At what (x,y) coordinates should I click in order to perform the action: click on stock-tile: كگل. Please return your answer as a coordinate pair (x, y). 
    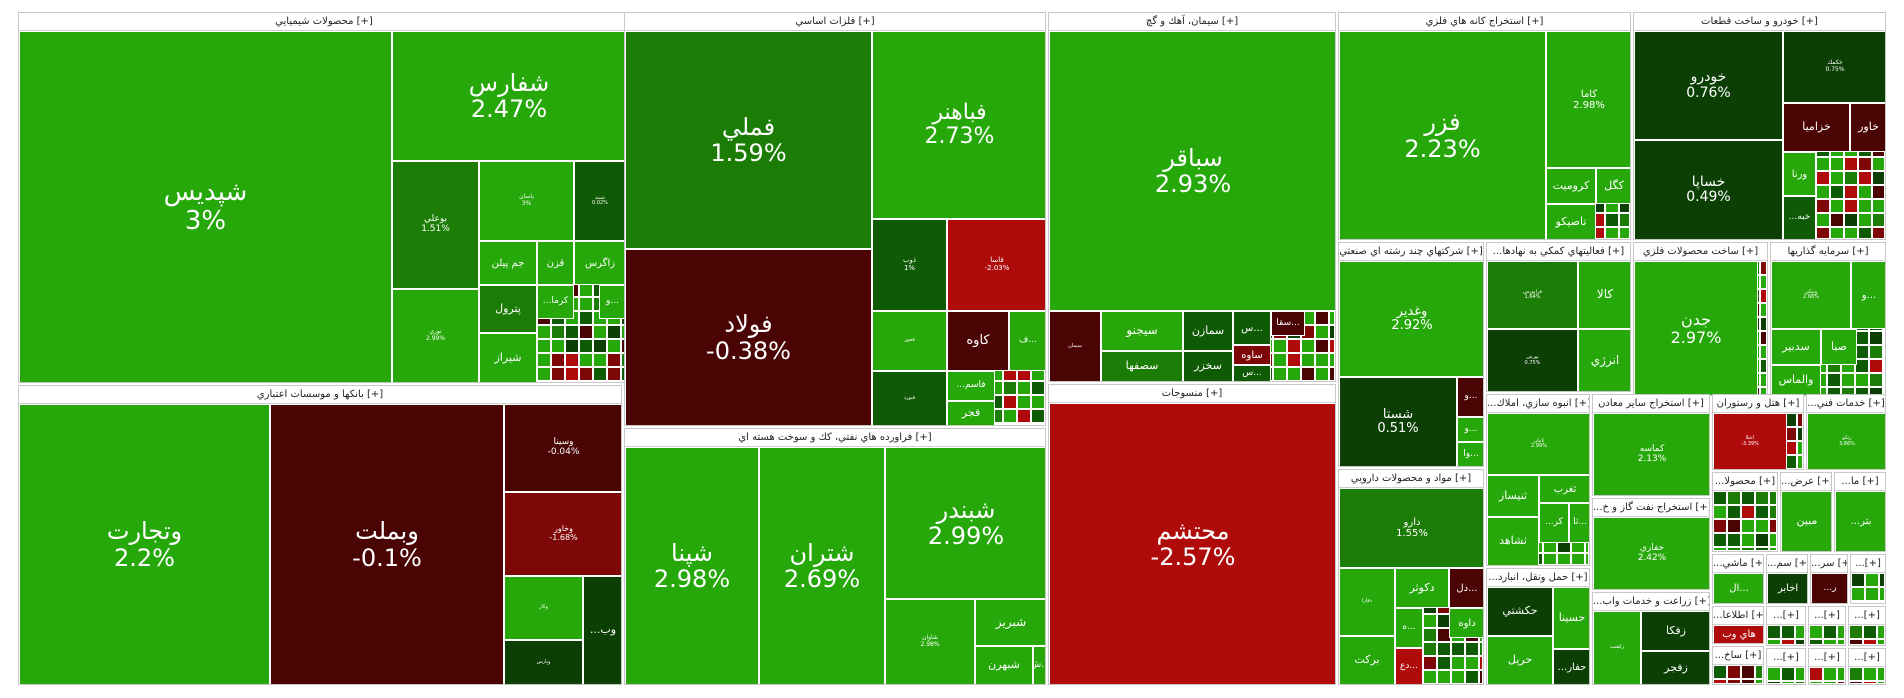
    Looking at the image, I should click on (1613, 186).